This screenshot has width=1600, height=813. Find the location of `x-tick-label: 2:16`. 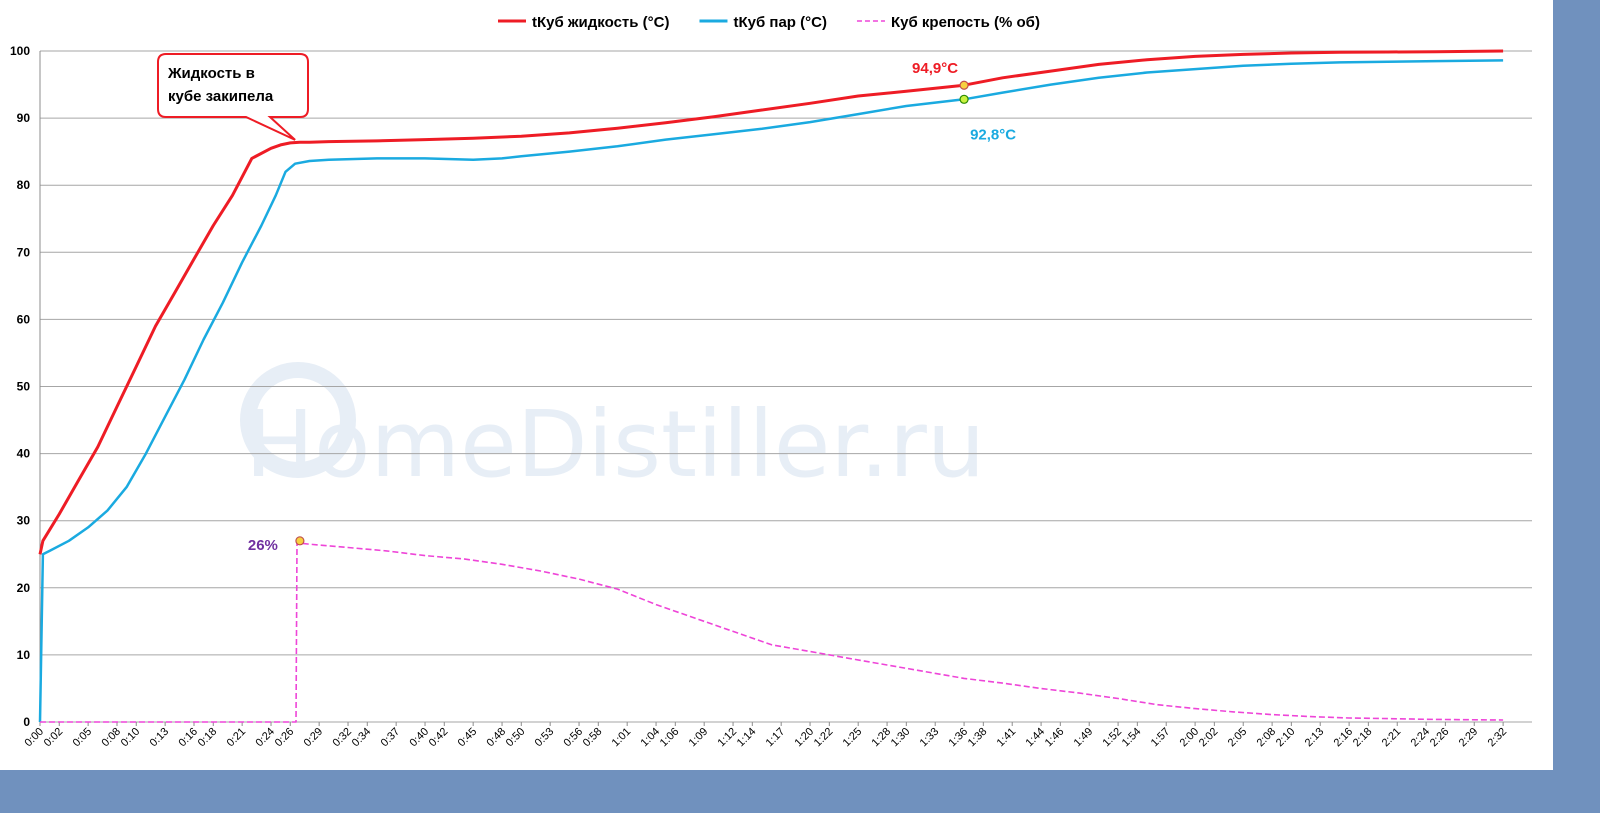

x-tick-label: 2:16 is located at coordinates (1344, 738).